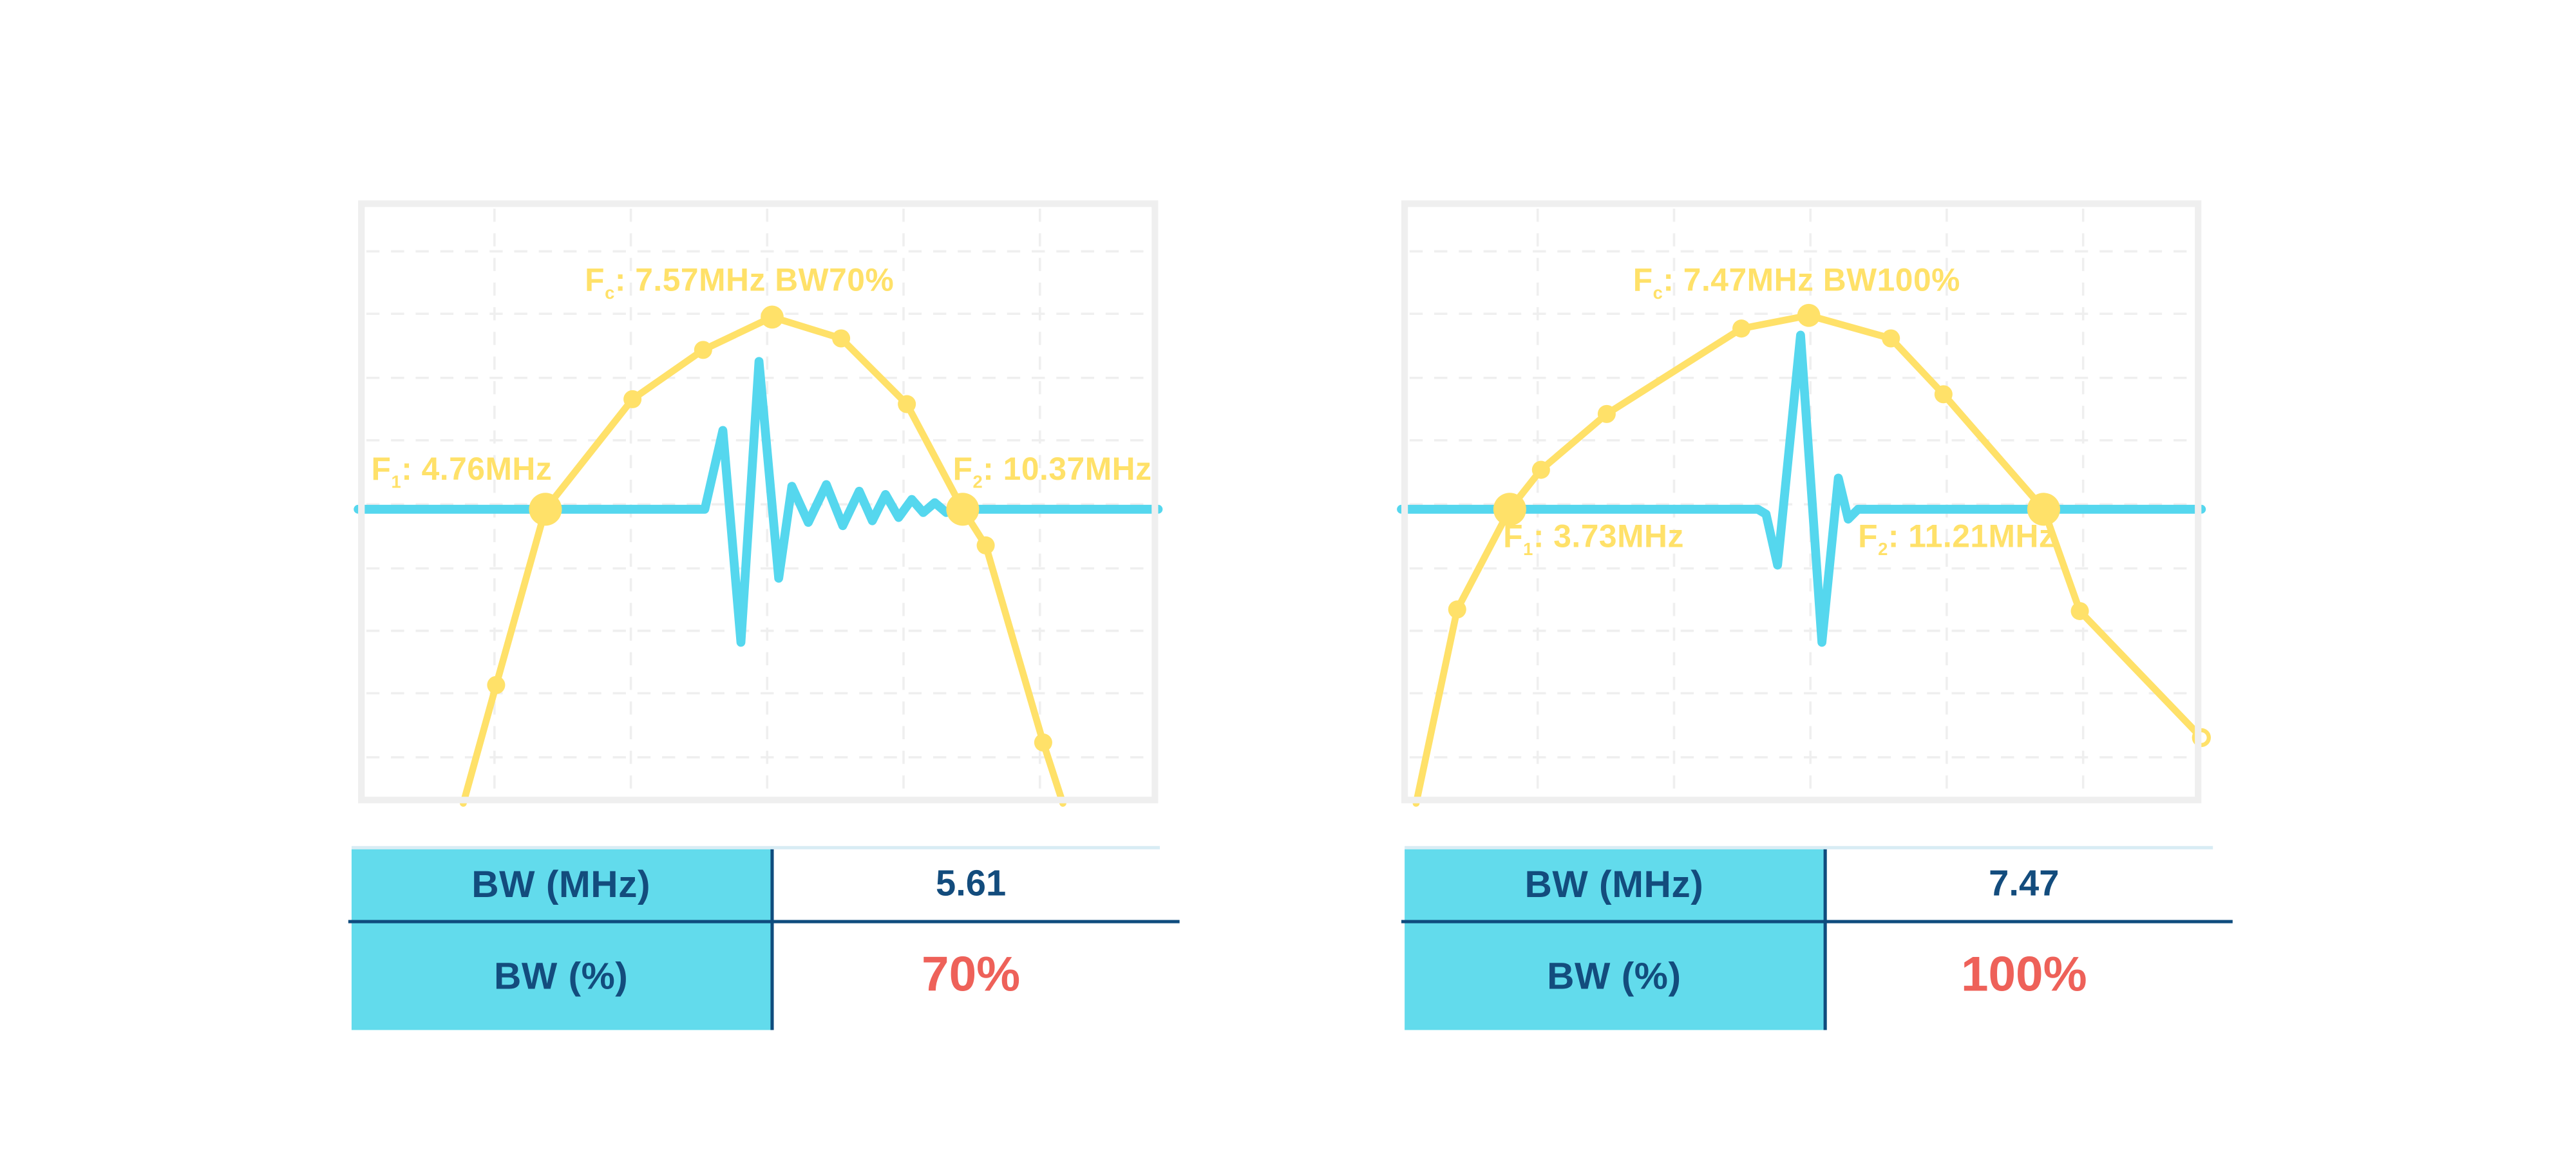  I want to click on f2-value-text: : 11.21MHz, so click(1972, 537).